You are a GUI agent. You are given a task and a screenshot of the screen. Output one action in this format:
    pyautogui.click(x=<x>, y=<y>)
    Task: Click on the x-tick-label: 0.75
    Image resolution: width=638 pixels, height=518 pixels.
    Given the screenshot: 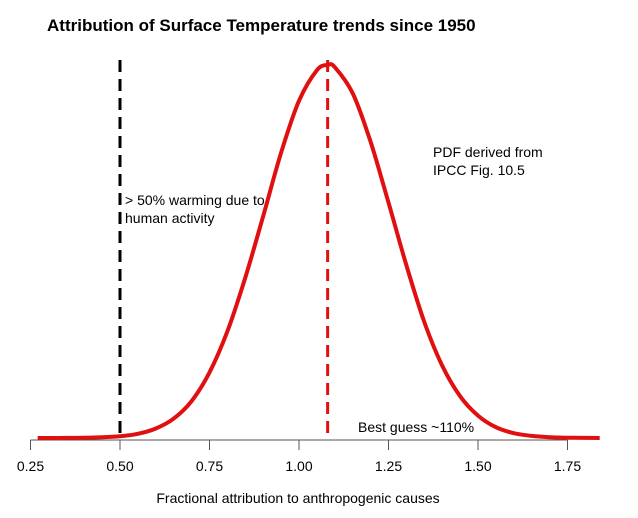 What is the action you would take?
    pyautogui.click(x=209, y=466)
    